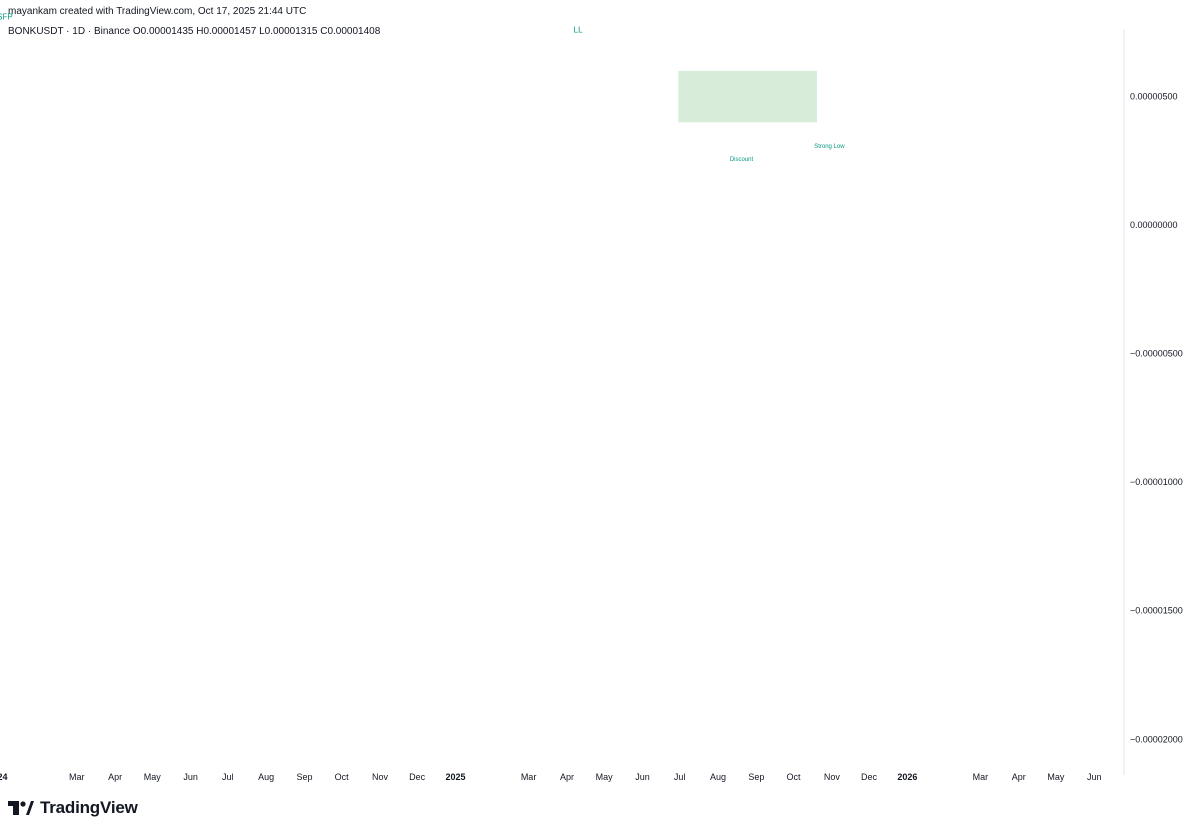 The image size is (1200, 830). Describe the element at coordinates (1156, 739) in the screenshot. I see `y-tick-label: −0.00002000` at that location.